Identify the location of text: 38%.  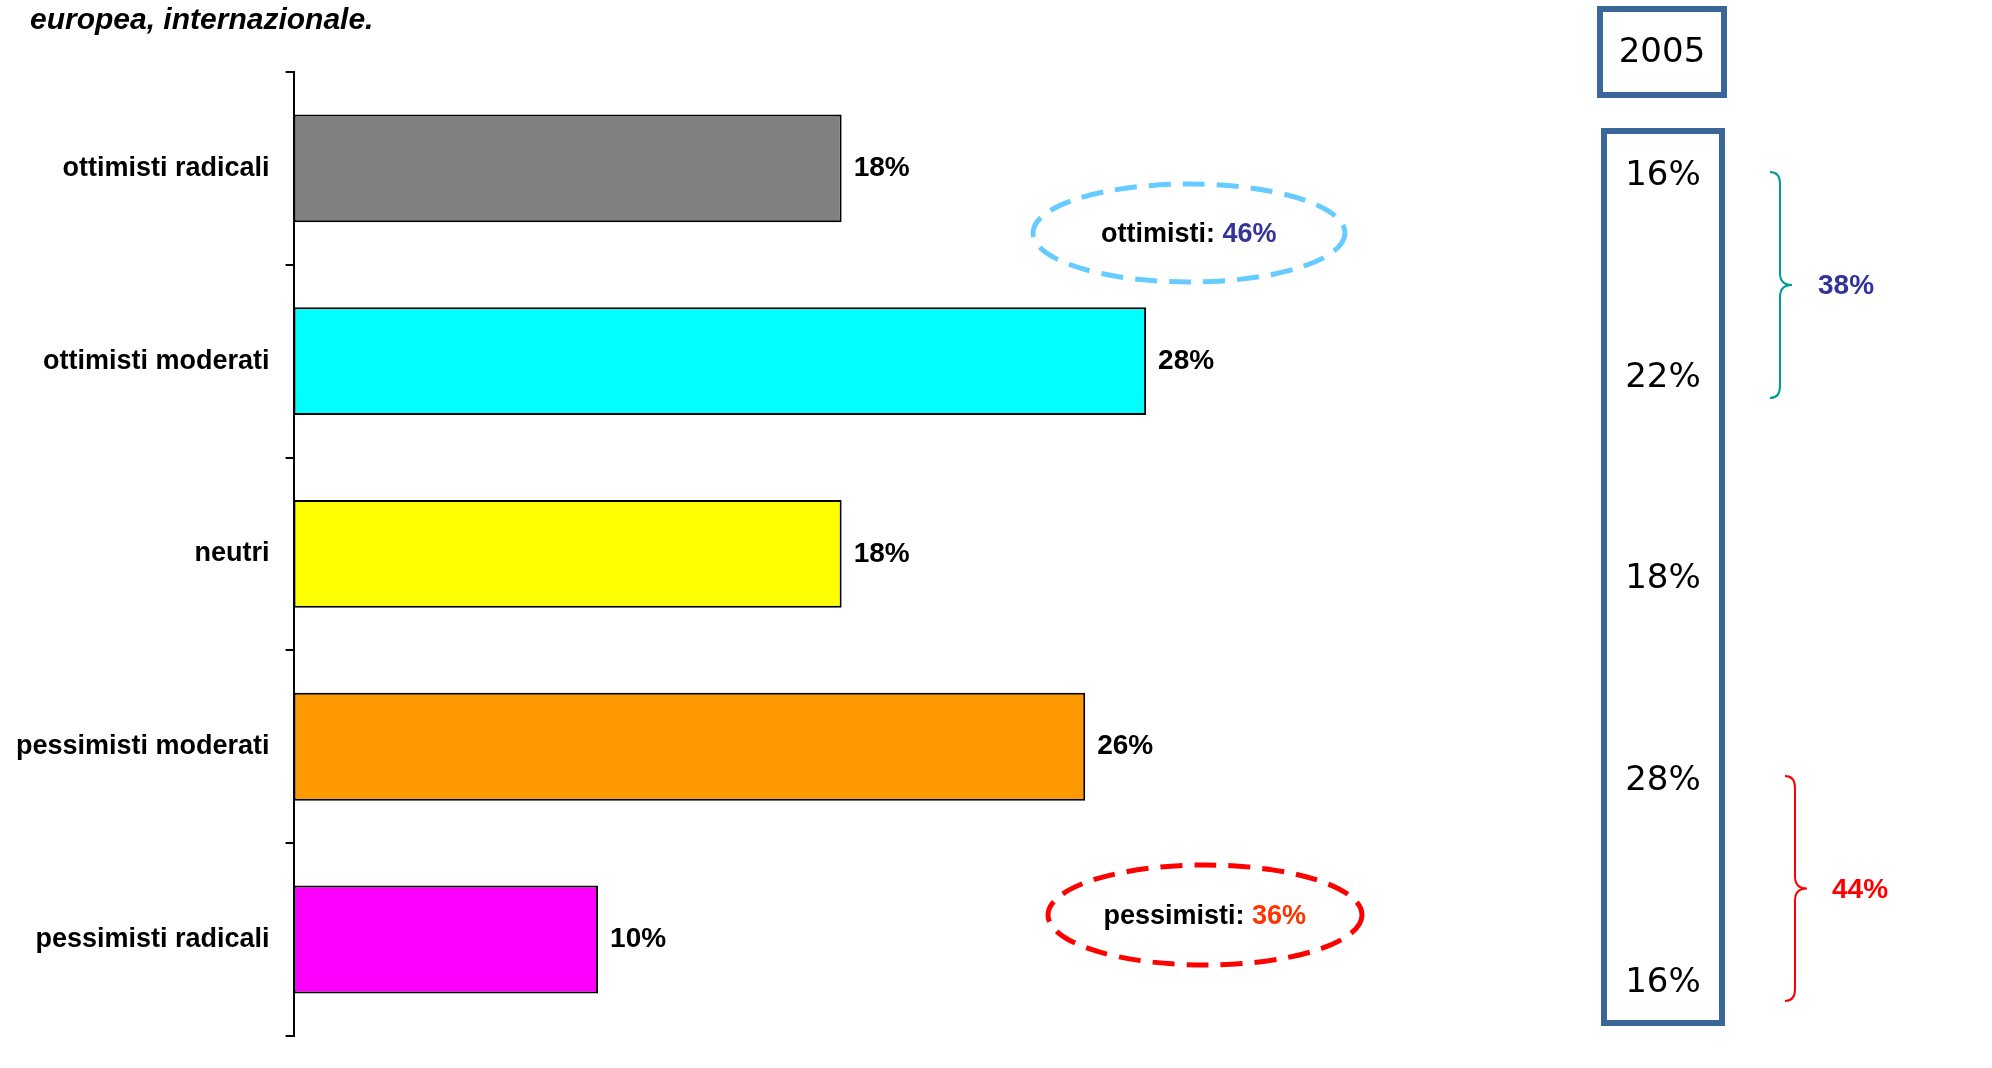
(1846, 285).